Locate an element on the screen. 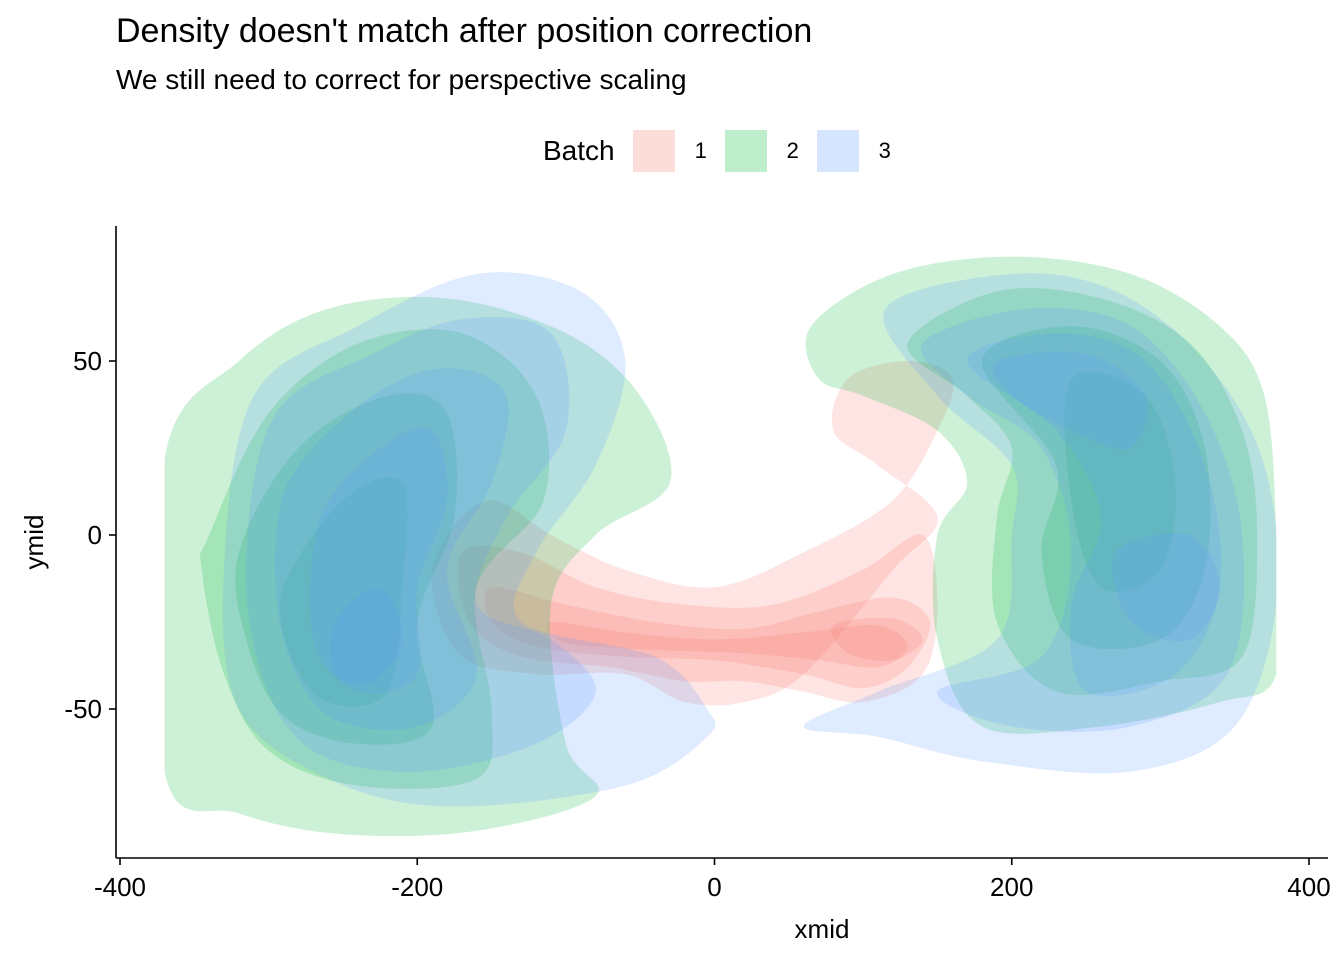  y-tick-label: 50 is located at coordinates (87, 361).